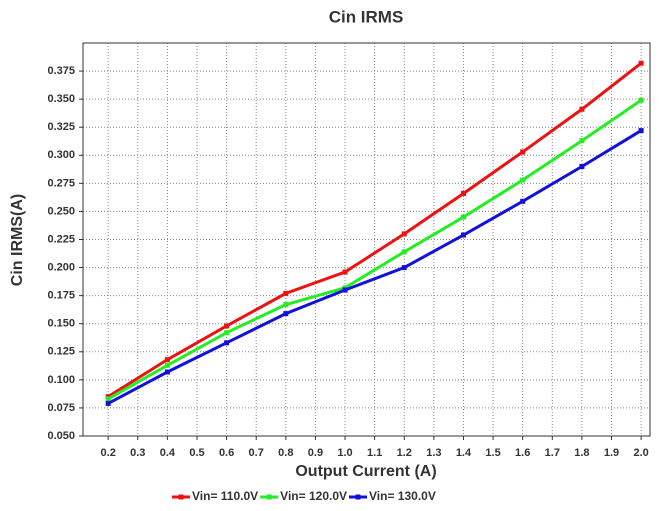 This screenshot has height=511, width=659. I want to click on x-tick-label: 0.4, so click(168, 453).